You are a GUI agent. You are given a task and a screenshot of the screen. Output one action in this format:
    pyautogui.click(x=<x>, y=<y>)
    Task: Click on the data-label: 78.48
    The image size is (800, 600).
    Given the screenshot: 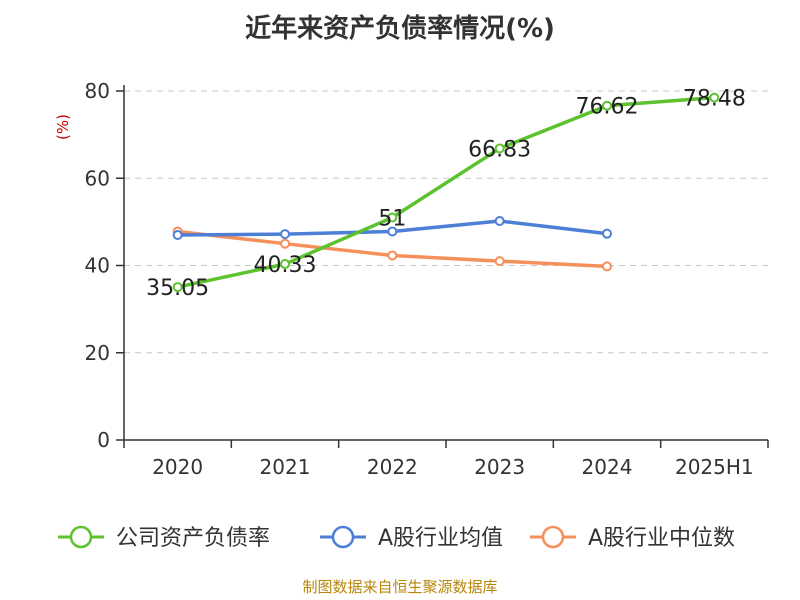 What is the action you would take?
    pyautogui.click(x=714, y=99)
    